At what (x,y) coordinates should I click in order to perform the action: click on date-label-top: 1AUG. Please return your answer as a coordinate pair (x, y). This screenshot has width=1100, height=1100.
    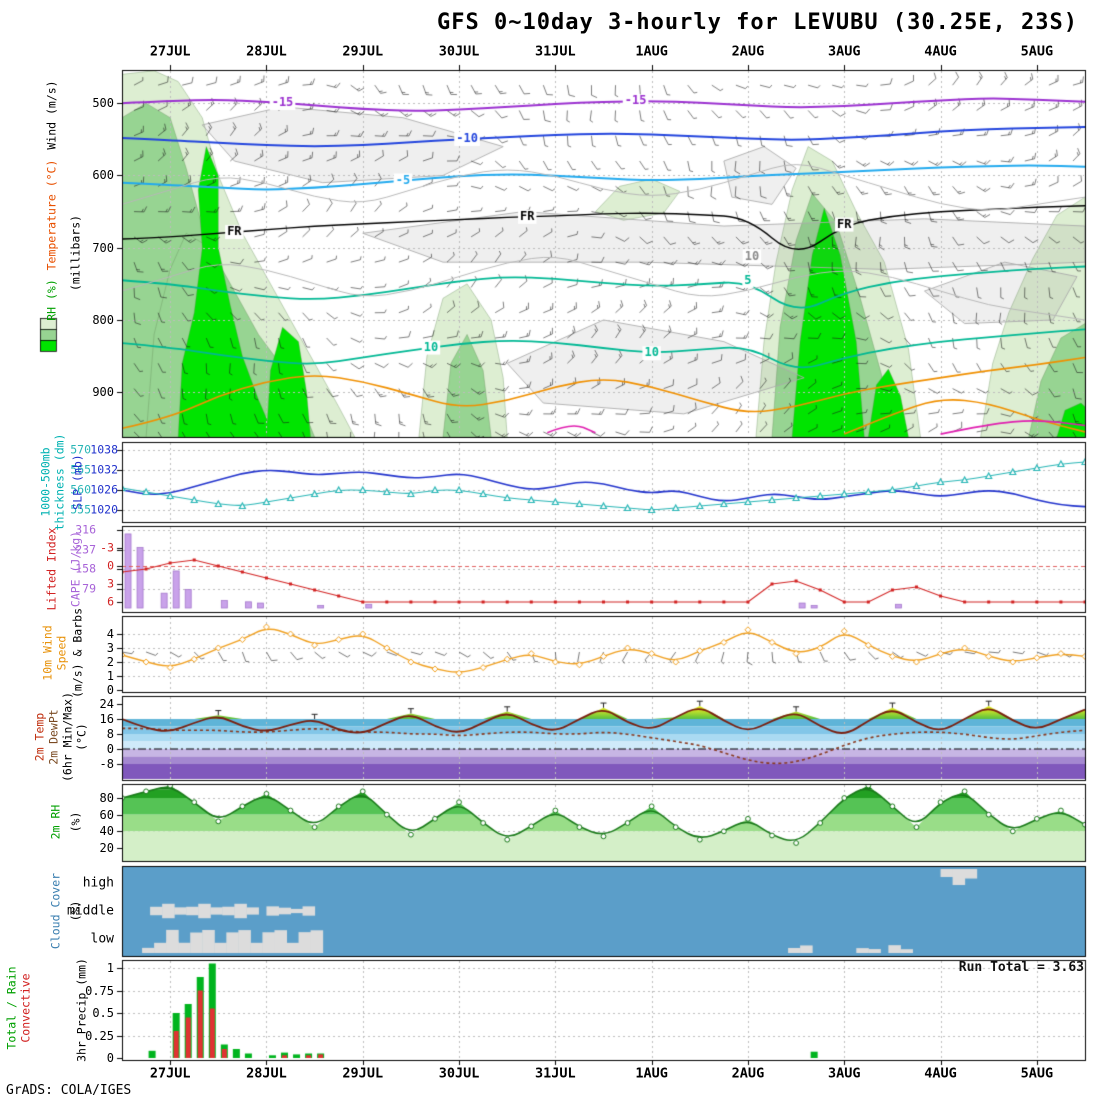
    Looking at the image, I should click on (651, 51).